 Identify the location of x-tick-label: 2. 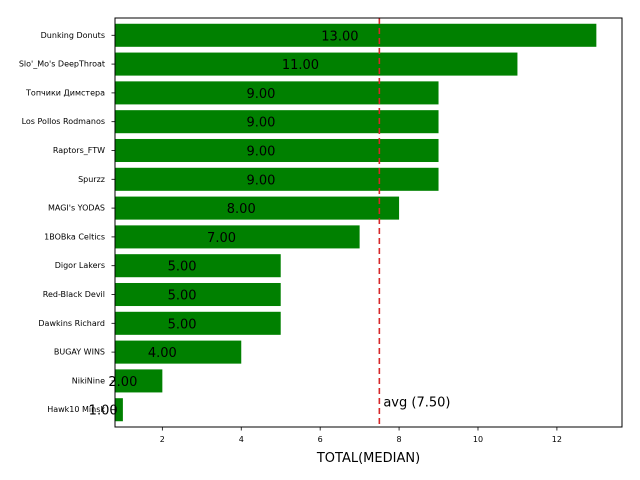
(162, 439).